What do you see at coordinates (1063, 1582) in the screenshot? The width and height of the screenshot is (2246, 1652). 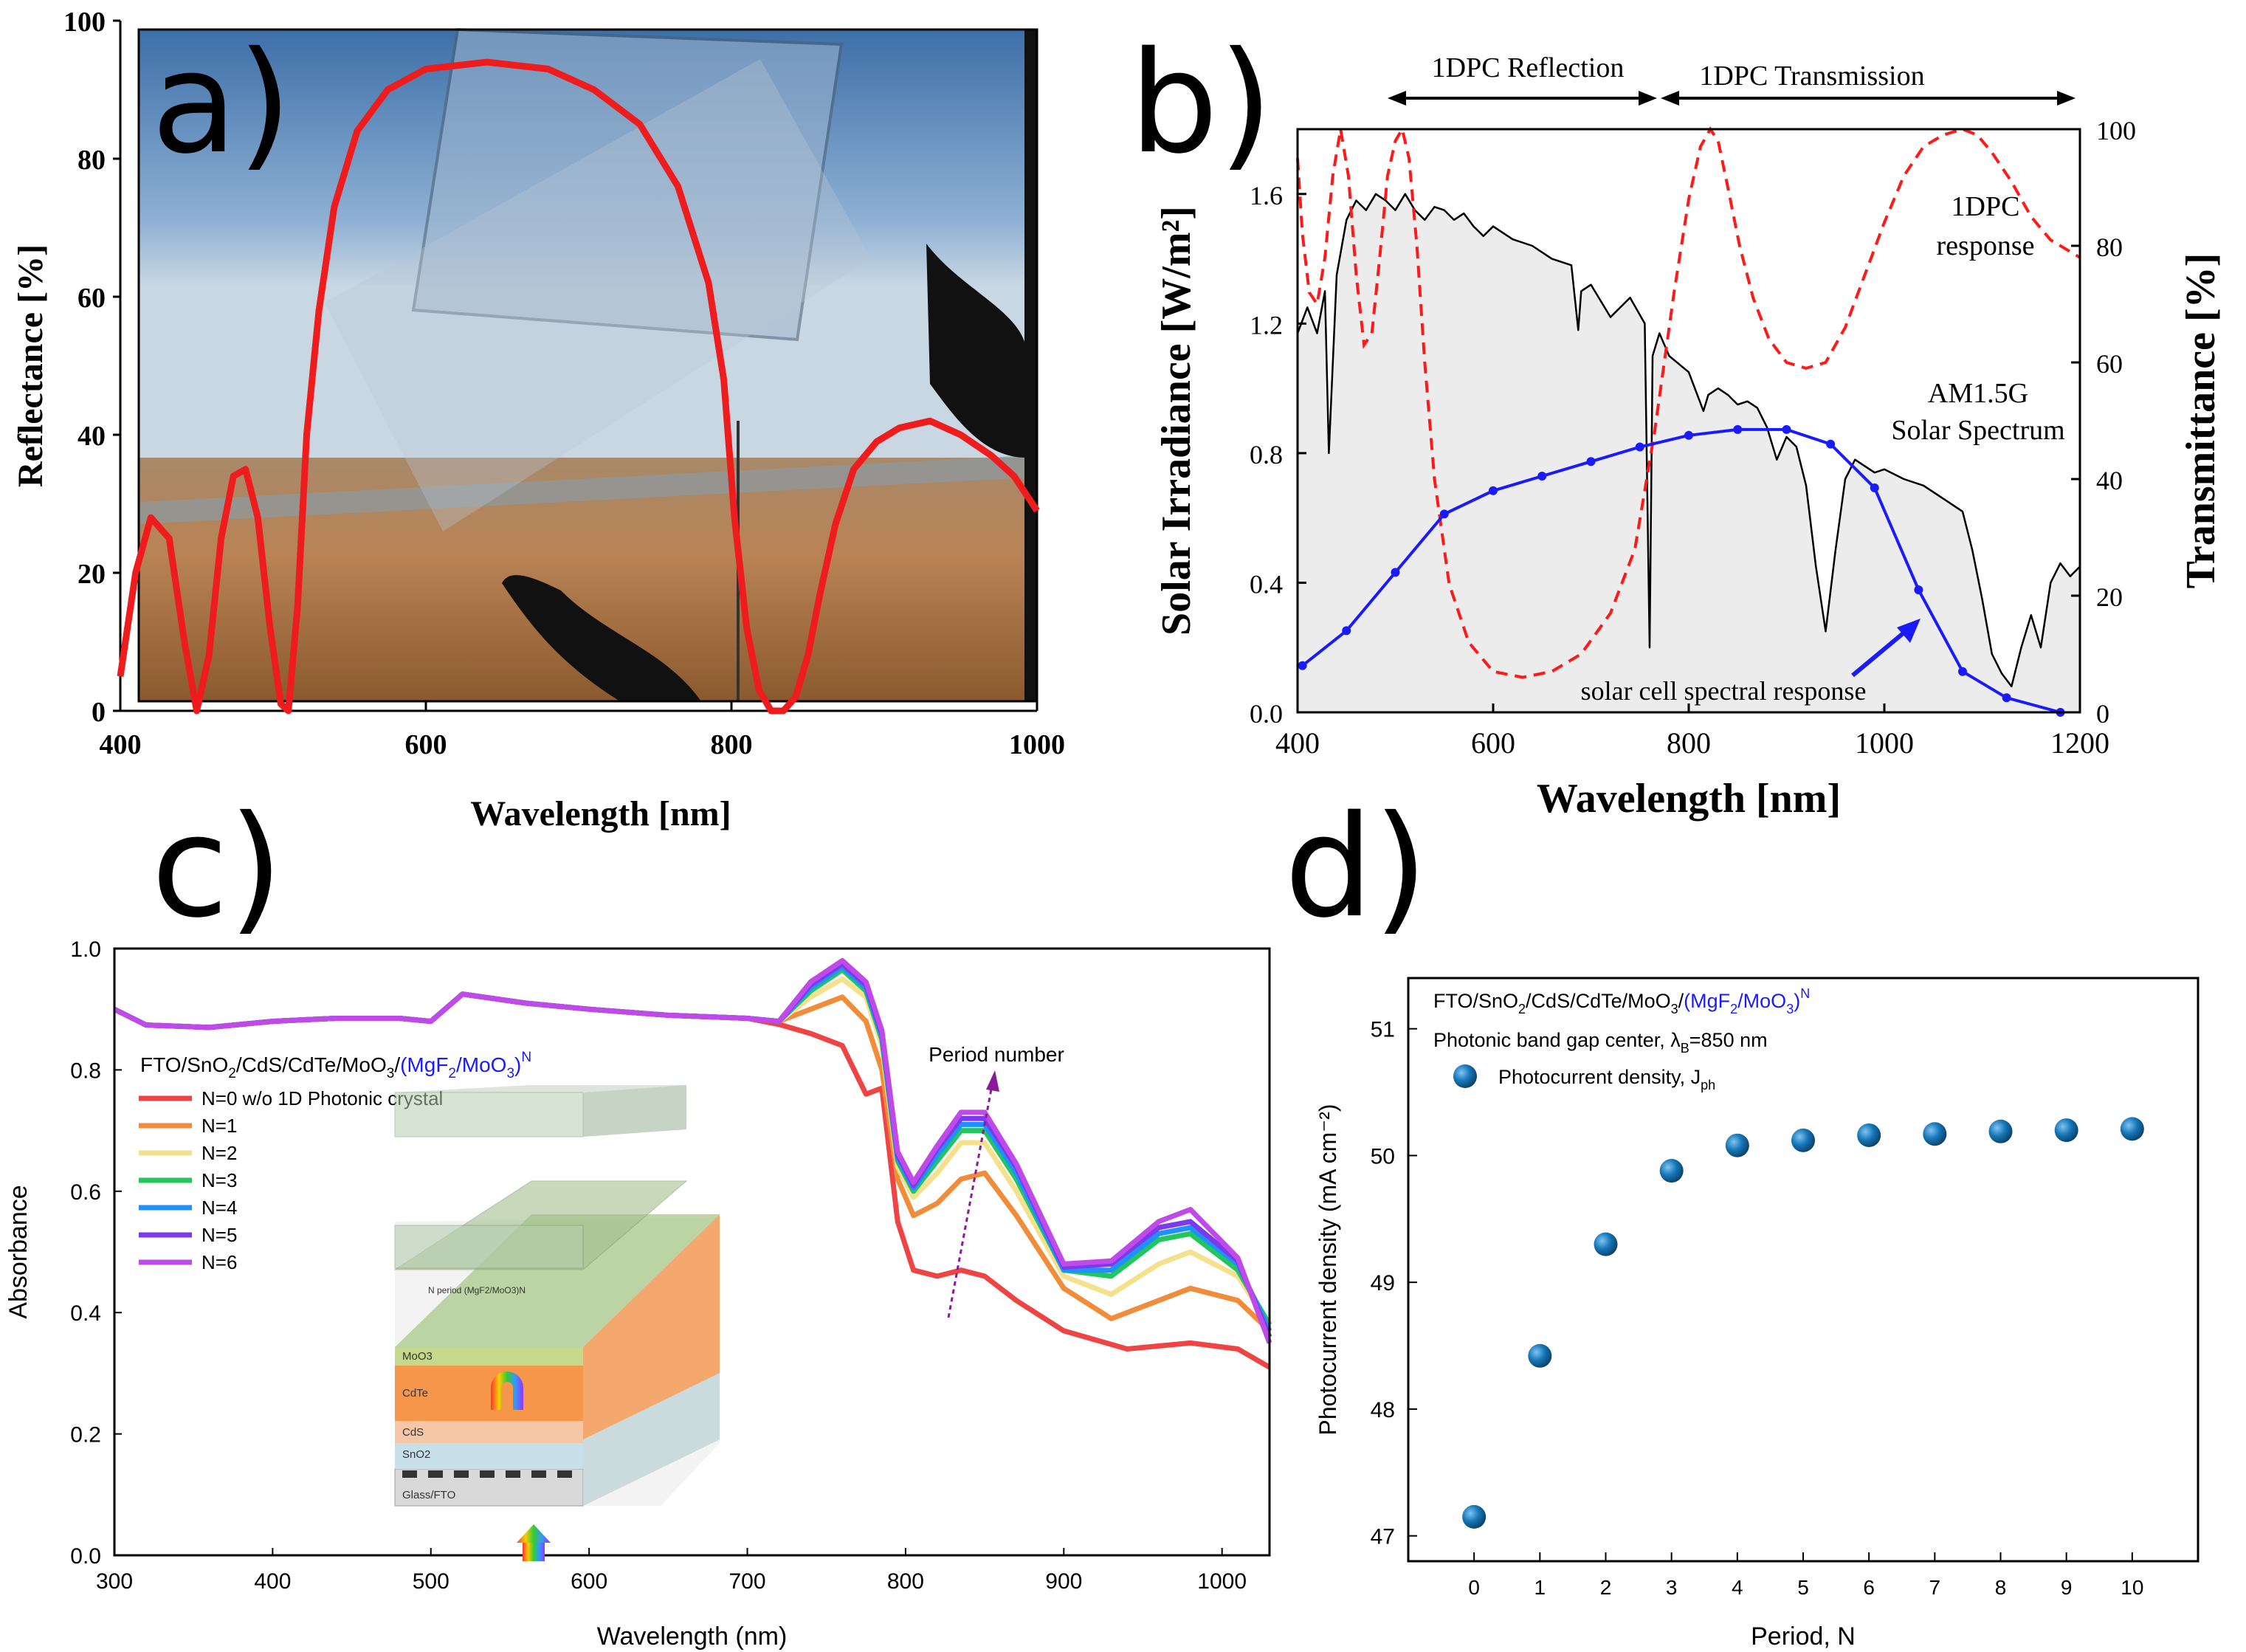 I see `panel-c-xtick-label: 900` at bounding box center [1063, 1582].